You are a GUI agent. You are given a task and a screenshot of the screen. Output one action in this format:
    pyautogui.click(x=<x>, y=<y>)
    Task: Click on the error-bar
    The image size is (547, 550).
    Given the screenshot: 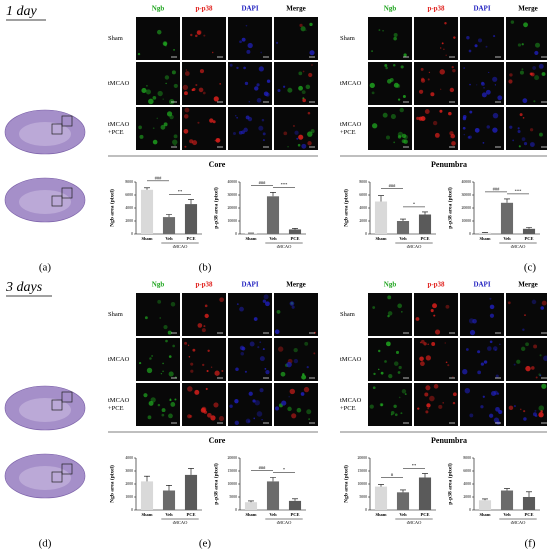 What is the action you would take?
    pyautogui.click(x=169, y=488)
    